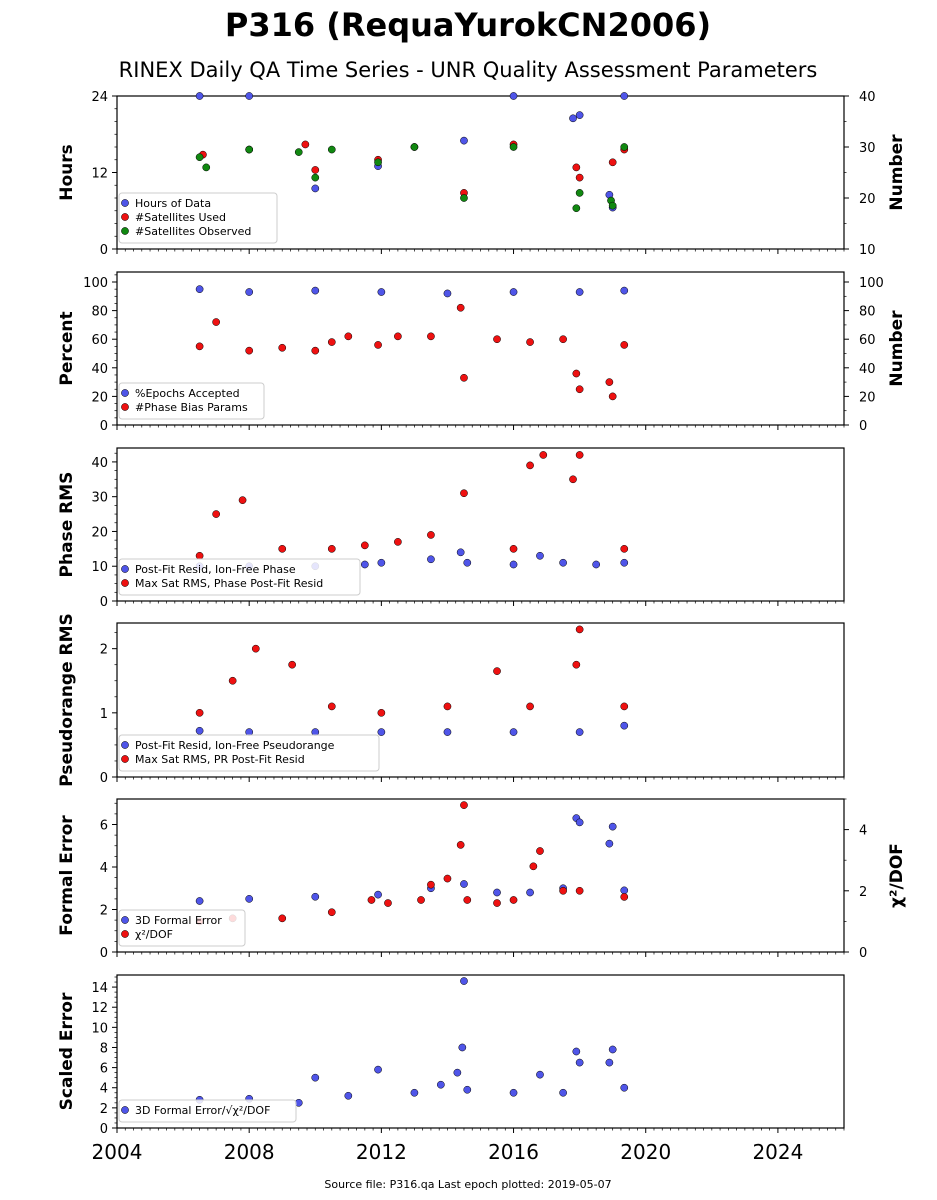 The height and width of the screenshot is (1200, 937). Describe the element at coordinates (104, 714) in the screenshot. I see `y-tick-label: 1` at that location.